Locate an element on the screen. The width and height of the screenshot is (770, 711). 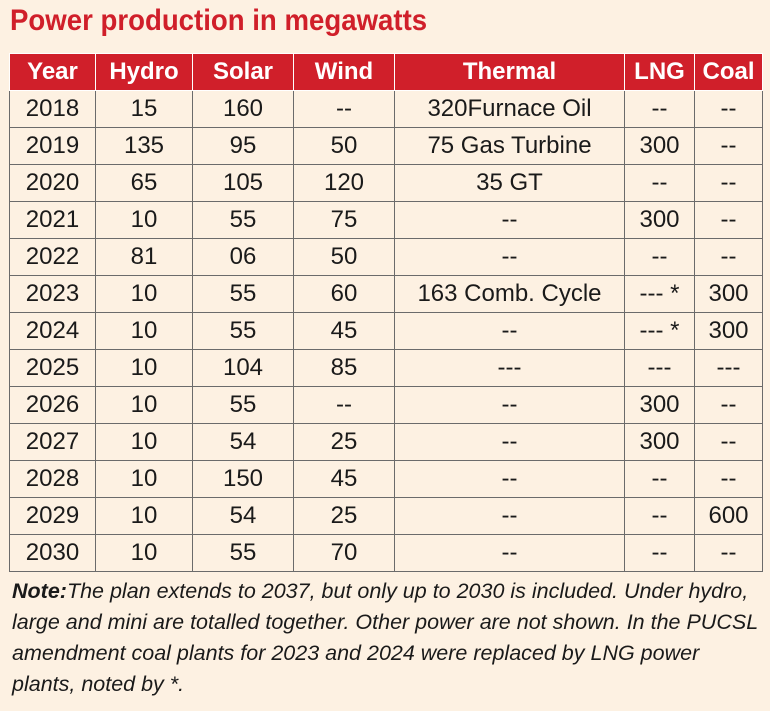
cell-wind: 45 is located at coordinates (344, 331).